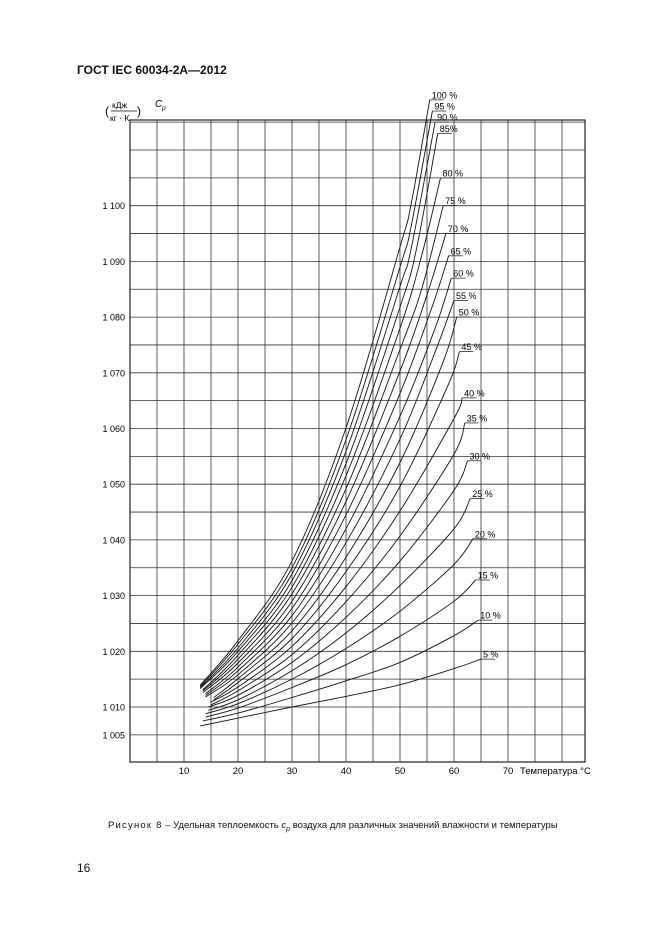  Describe the element at coordinates (477, 418) in the screenshot. I see `series-label: 35 %` at that location.